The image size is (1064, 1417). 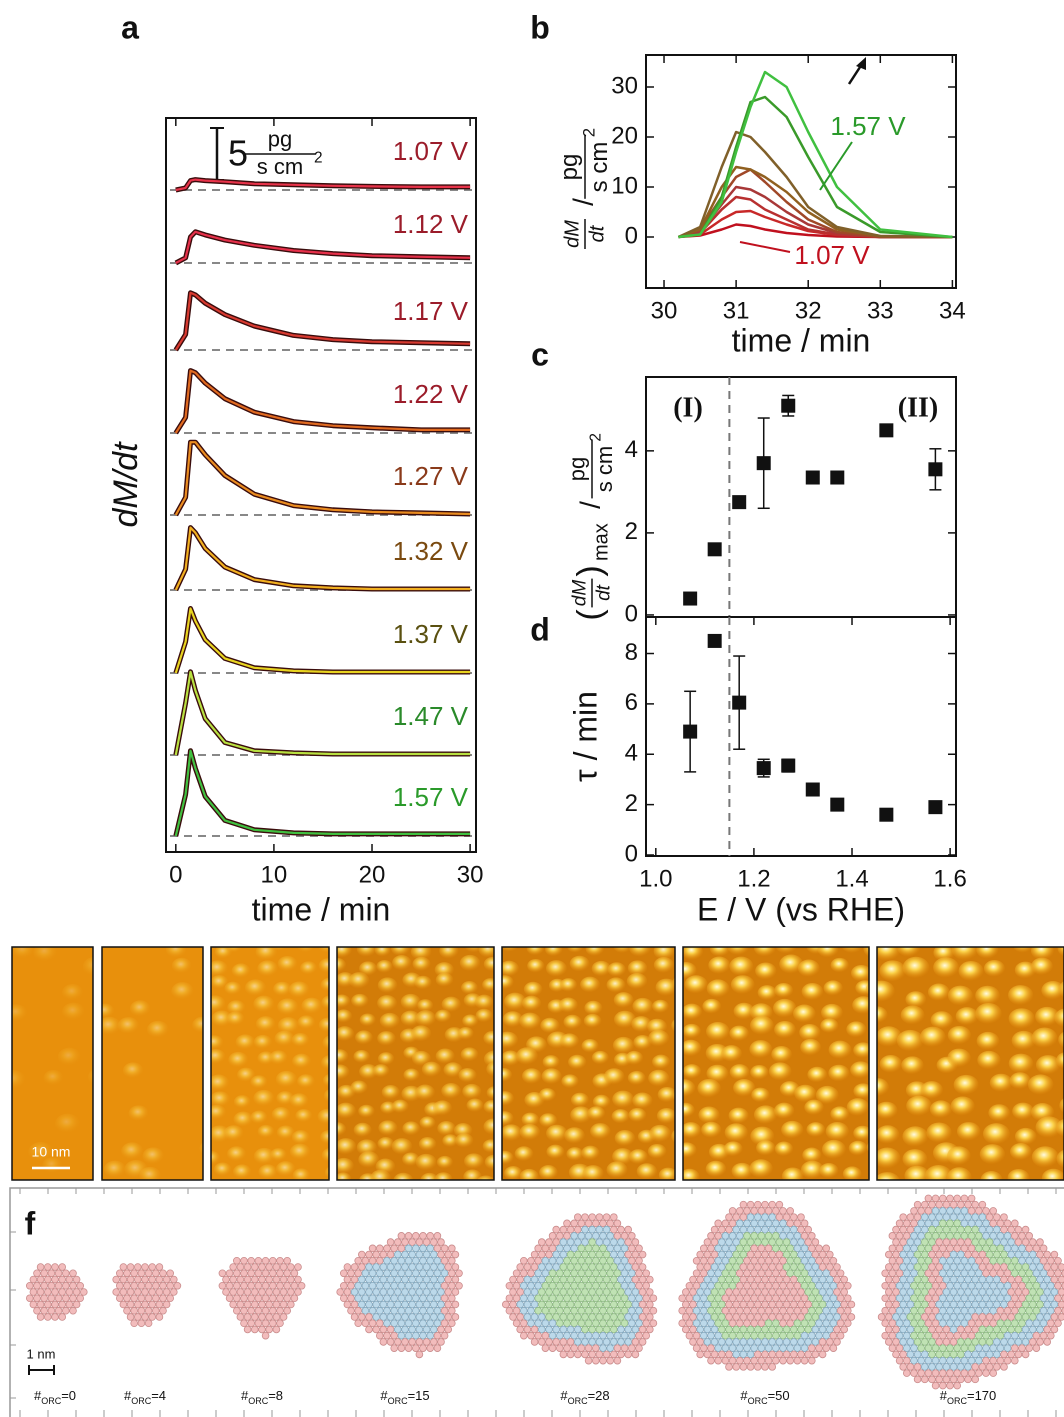 What do you see at coordinates (585, 736) in the screenshot?
I see `y-axis-label: τ / min` at bounding box center [585, 736].